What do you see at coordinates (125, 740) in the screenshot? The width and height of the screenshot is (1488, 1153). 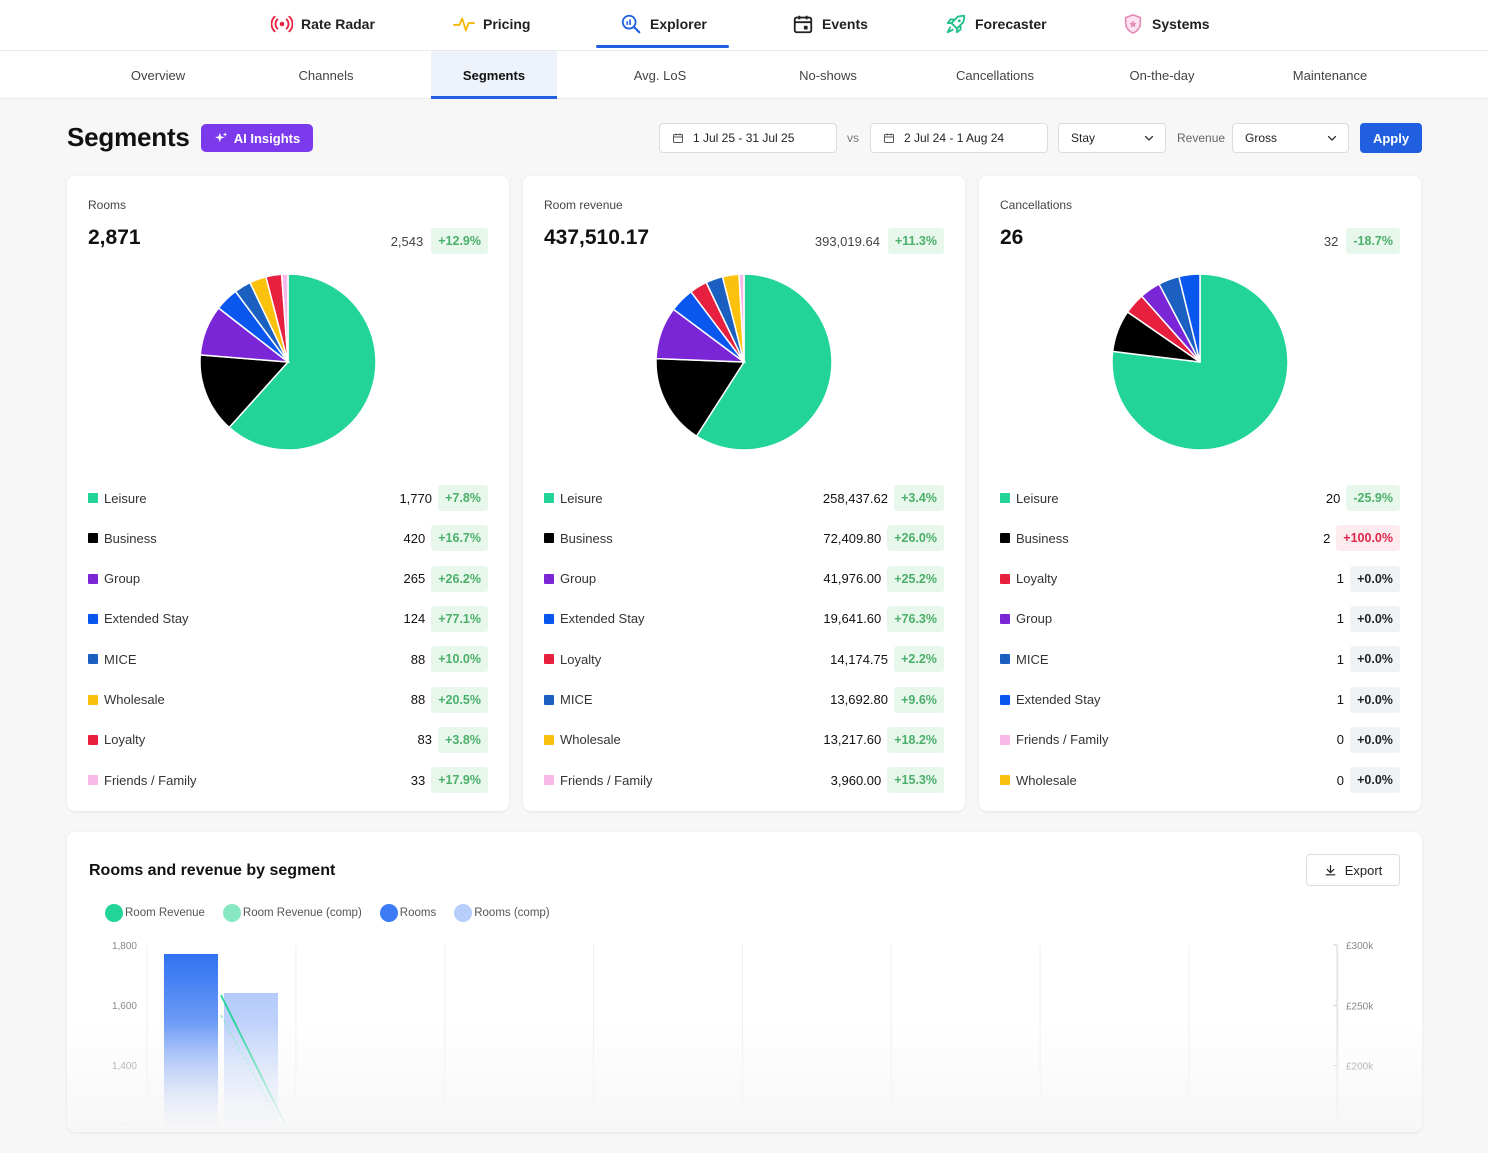 I see `segment-name: Loyalty` at bounding box center [125, 740].